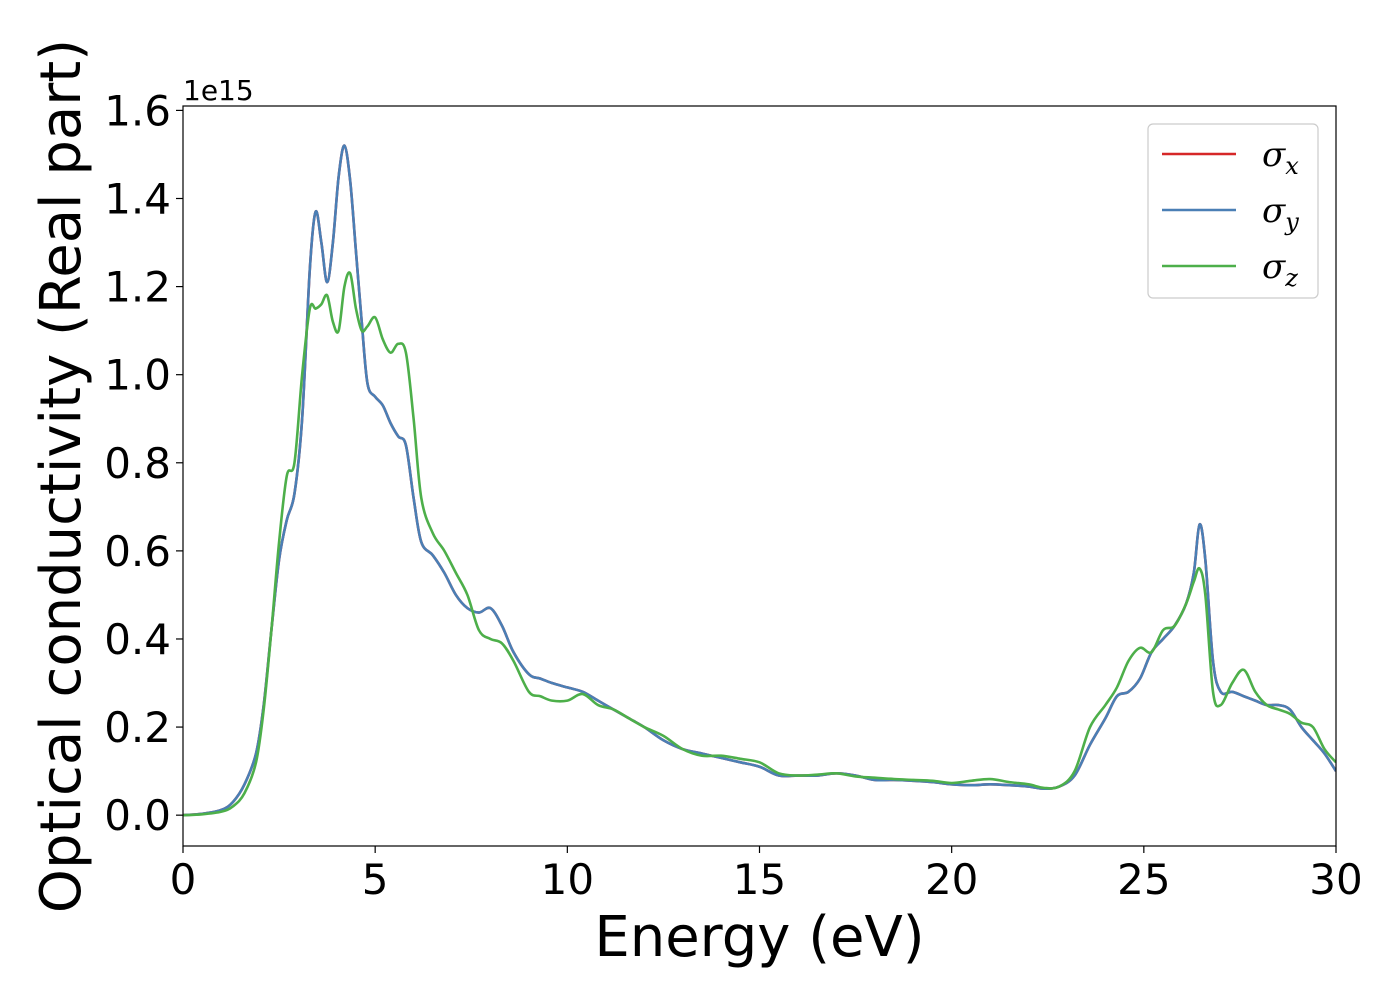 This screenshot has width=1400, height=1000. What do you see at coordinates (951, 879) in the screenshot?
I see `x-tick-label: 20` at bounding box center [951, 879].